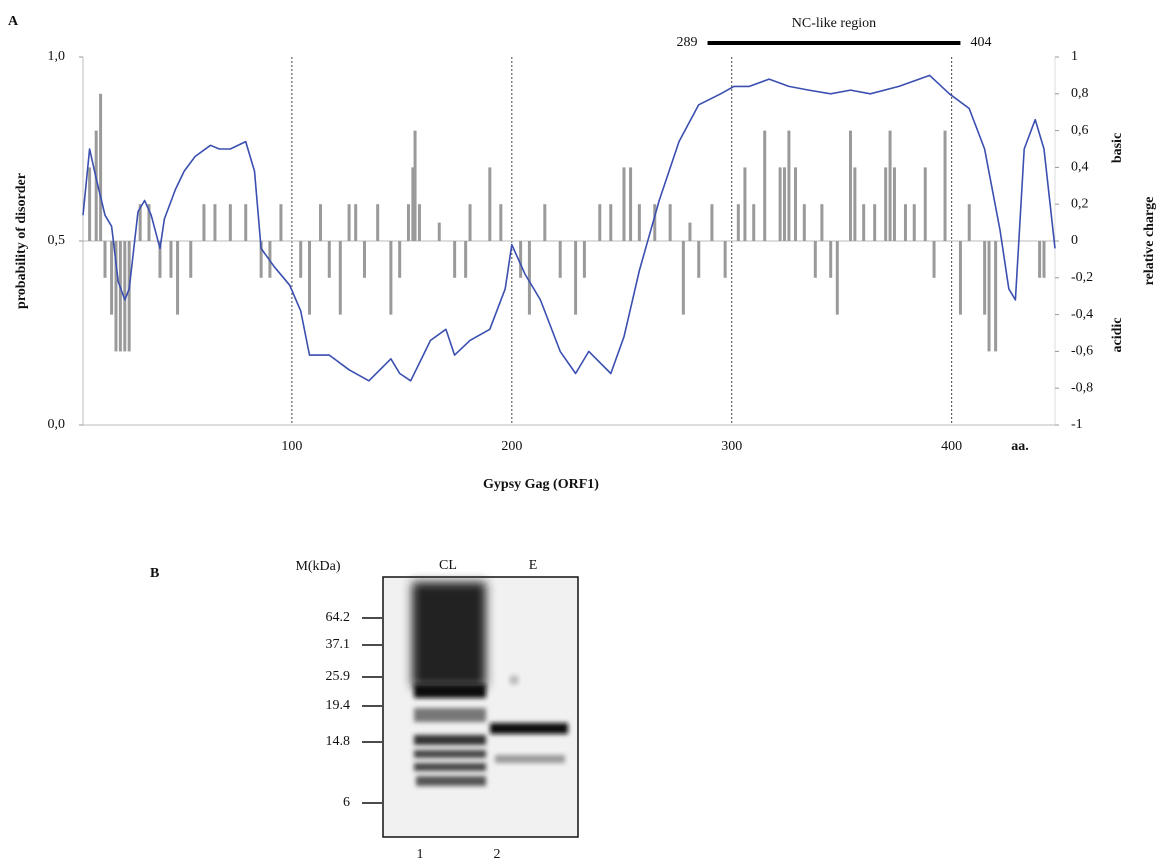 The height and width of the screenshot is (866, 1164). Describe the element at coordinates (291, 446) in the screenshot. I see `x-tick-label: 100` at that location.